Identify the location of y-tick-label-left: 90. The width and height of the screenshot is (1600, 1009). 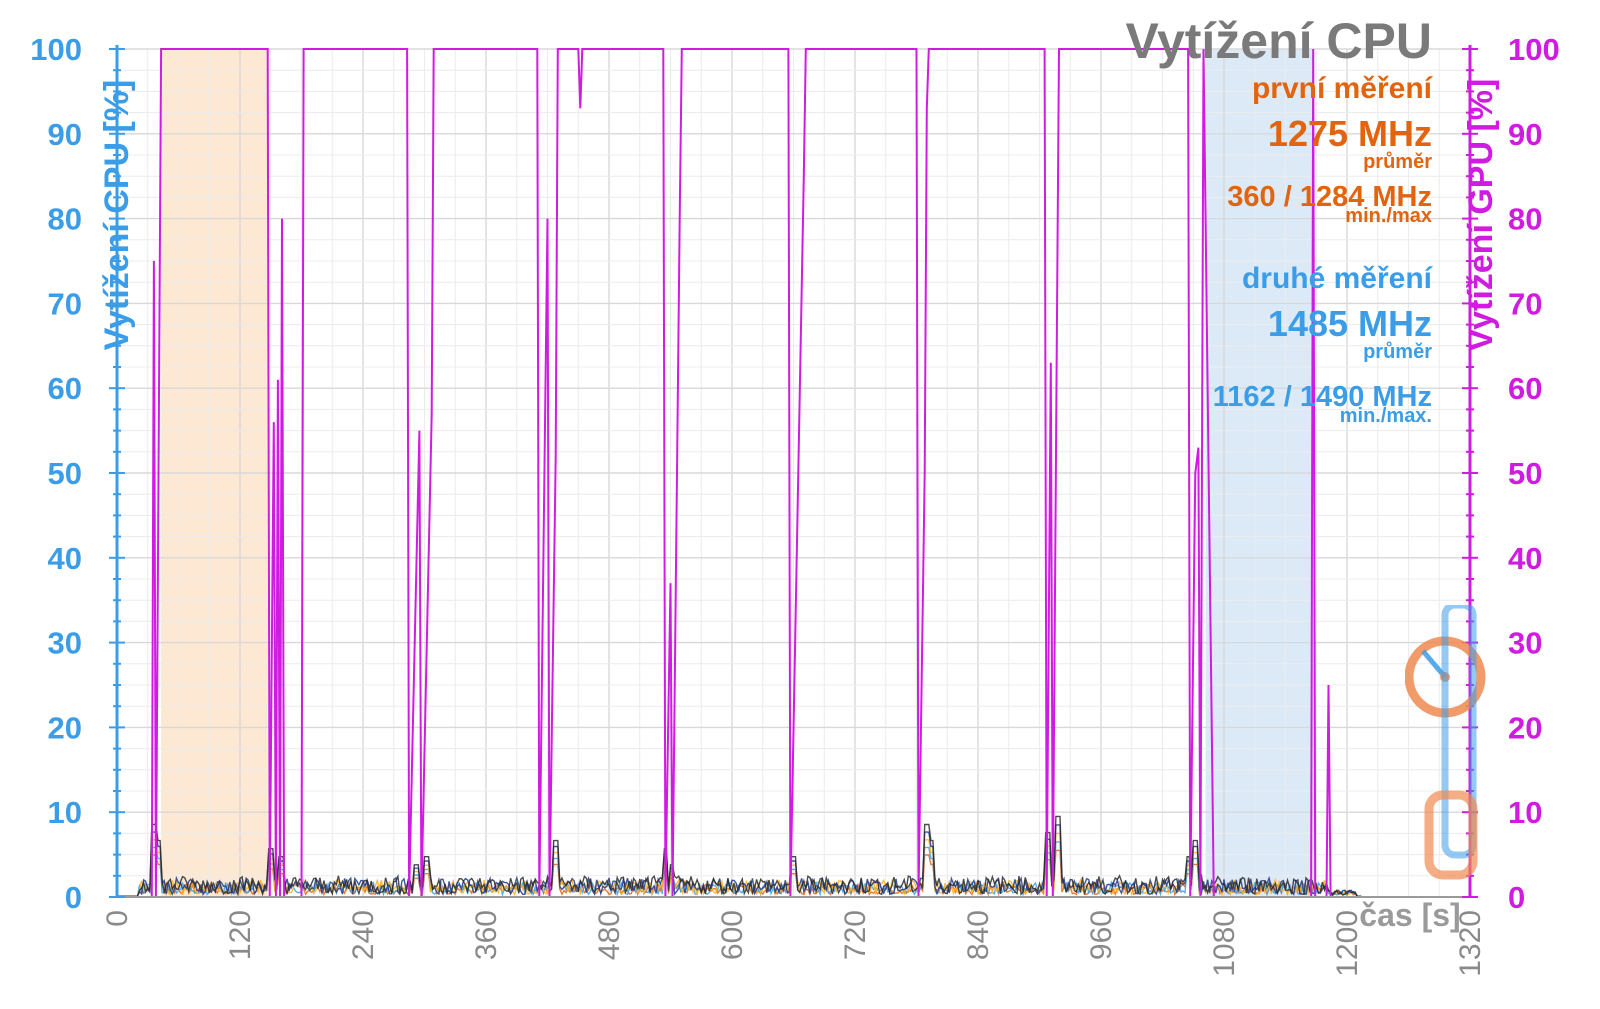
(65, 134).